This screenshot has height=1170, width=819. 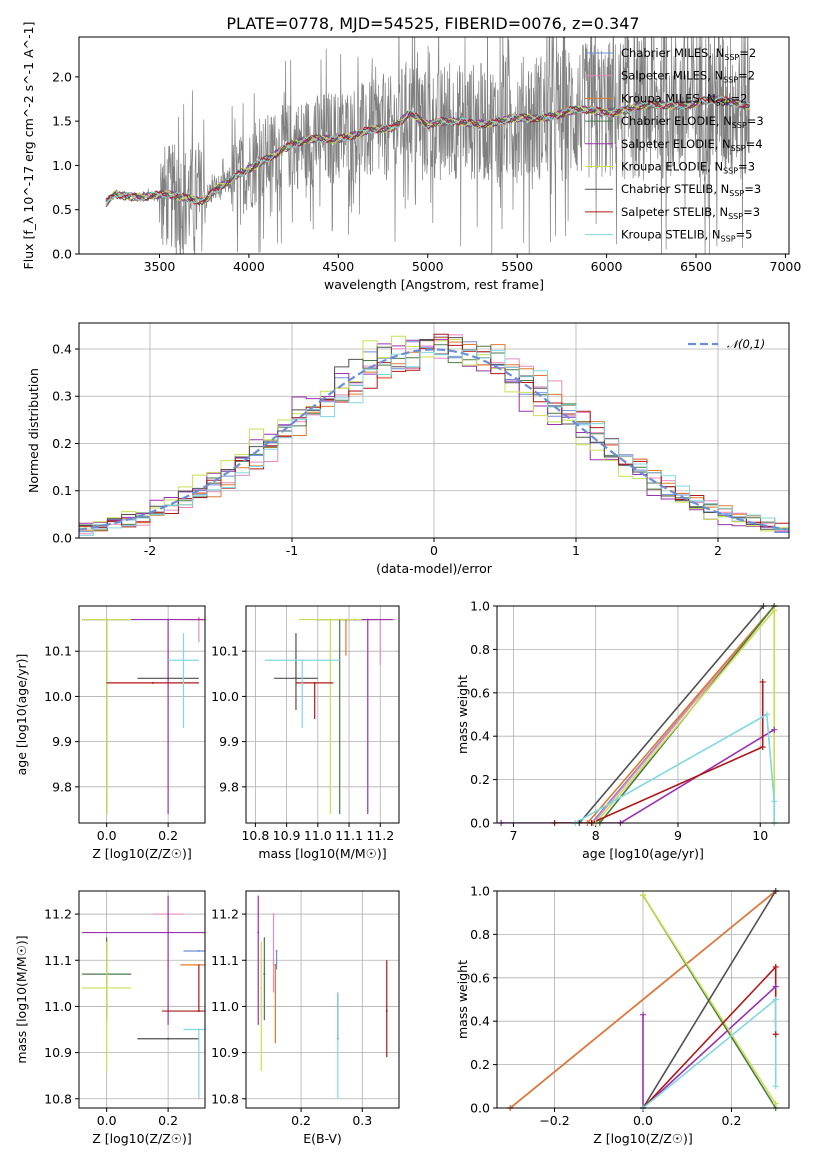 I want to click on legend-entry: Kroupa STELIB, NSSP=5, so click(x=686, y=236).